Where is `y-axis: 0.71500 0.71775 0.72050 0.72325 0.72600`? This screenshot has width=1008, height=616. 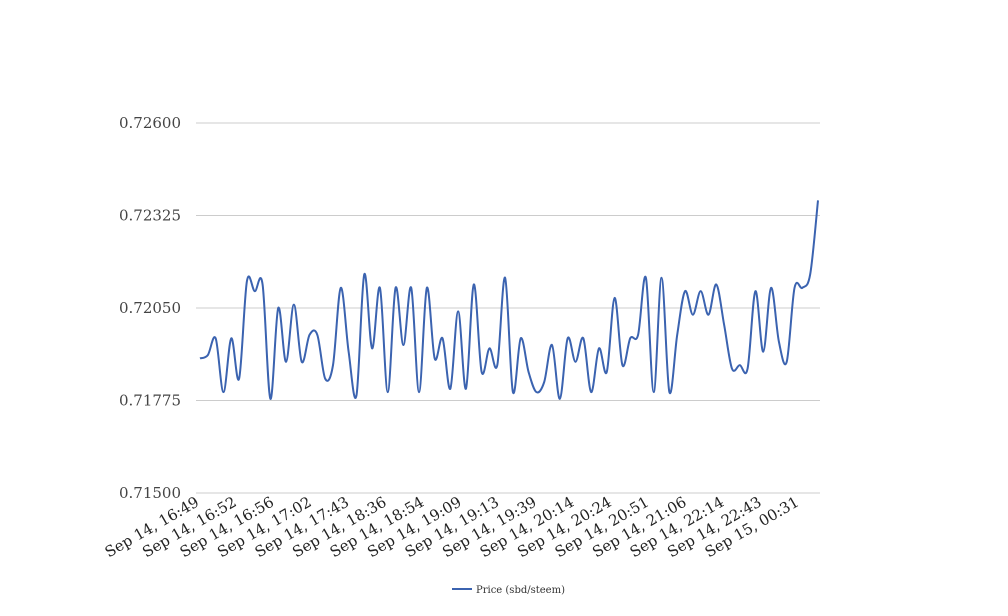
y-axis: 0.71500 0.71775 0.72050 0.72325 0.72600 is located at coordinates (150, 308).